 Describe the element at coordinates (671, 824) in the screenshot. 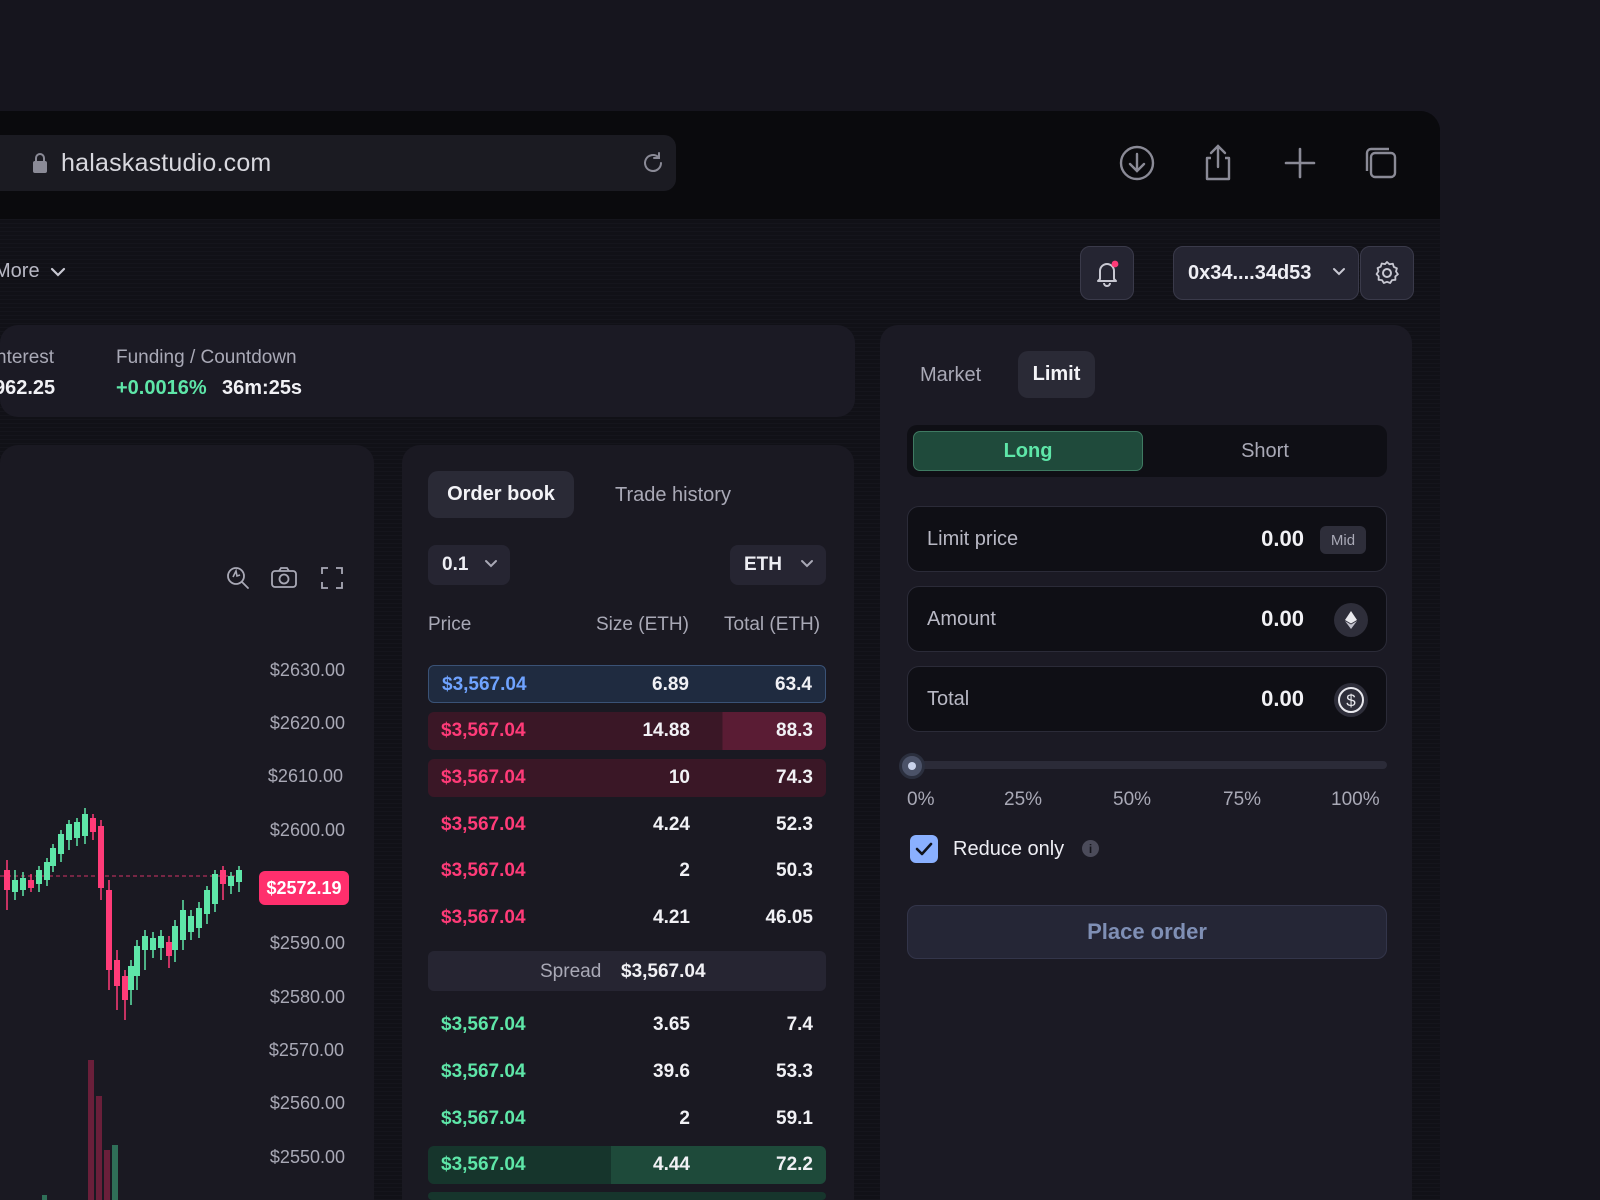

I see `ask-size: 4.24` at that location.